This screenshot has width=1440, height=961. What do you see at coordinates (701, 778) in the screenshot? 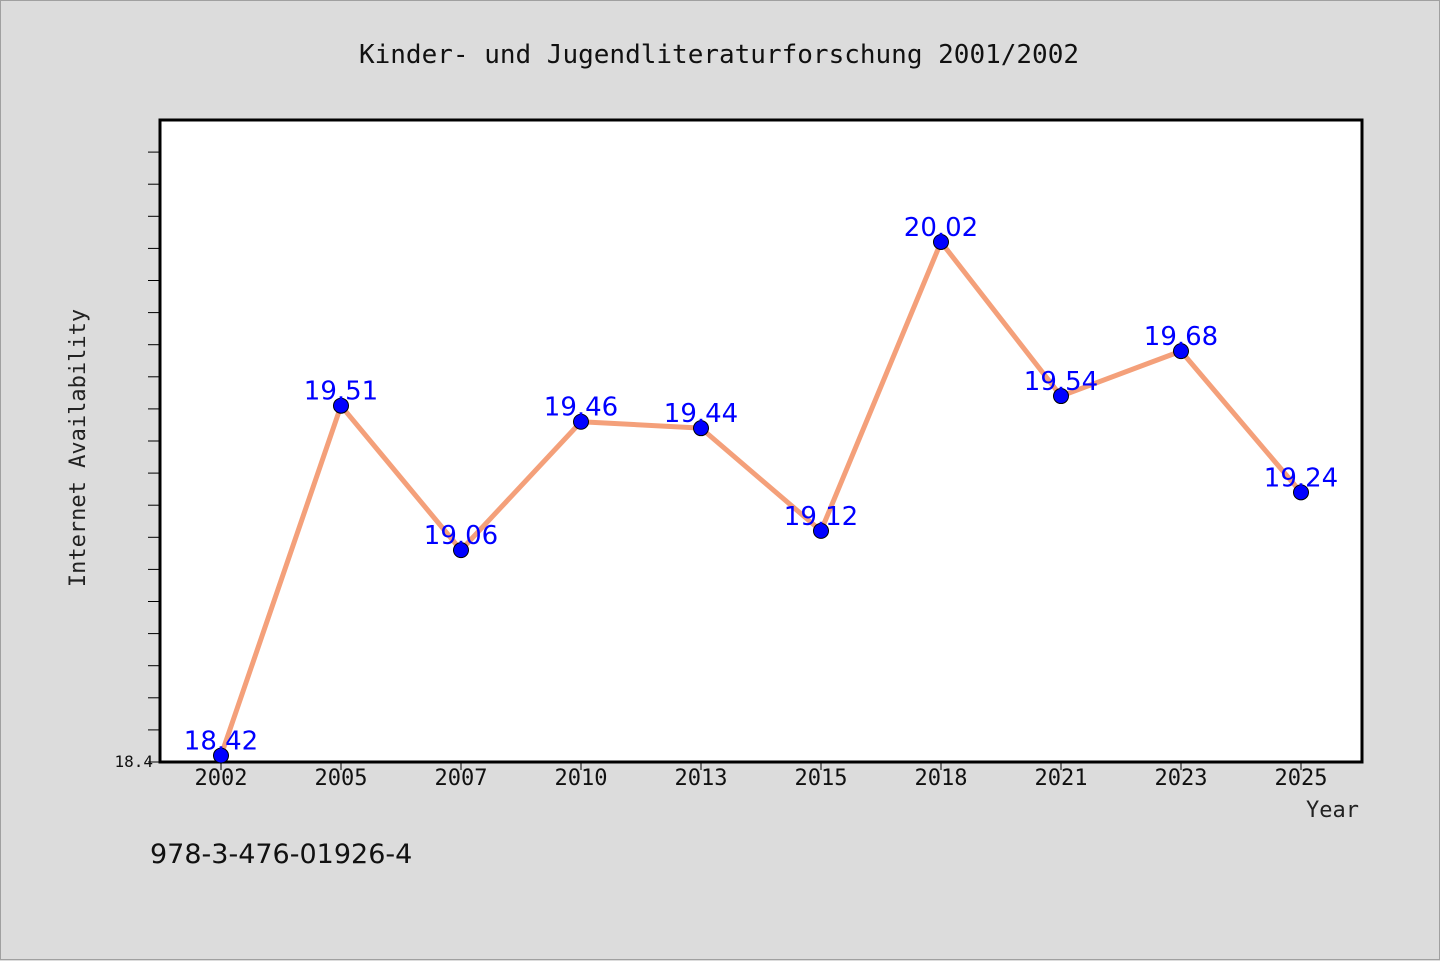
I see `x-tick-label: 2013` at bounding box center [701, 778].